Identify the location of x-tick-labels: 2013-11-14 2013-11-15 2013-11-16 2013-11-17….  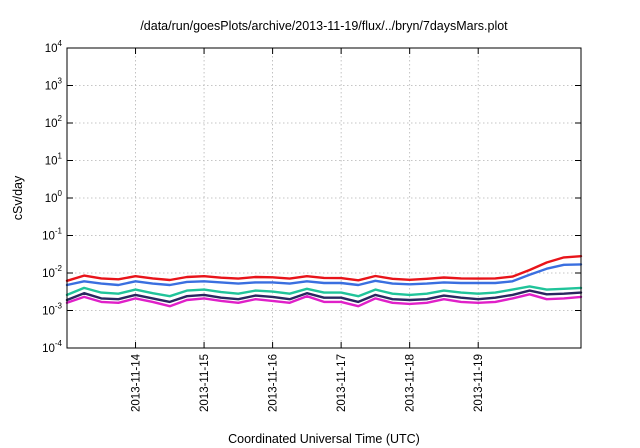
(308, 382).